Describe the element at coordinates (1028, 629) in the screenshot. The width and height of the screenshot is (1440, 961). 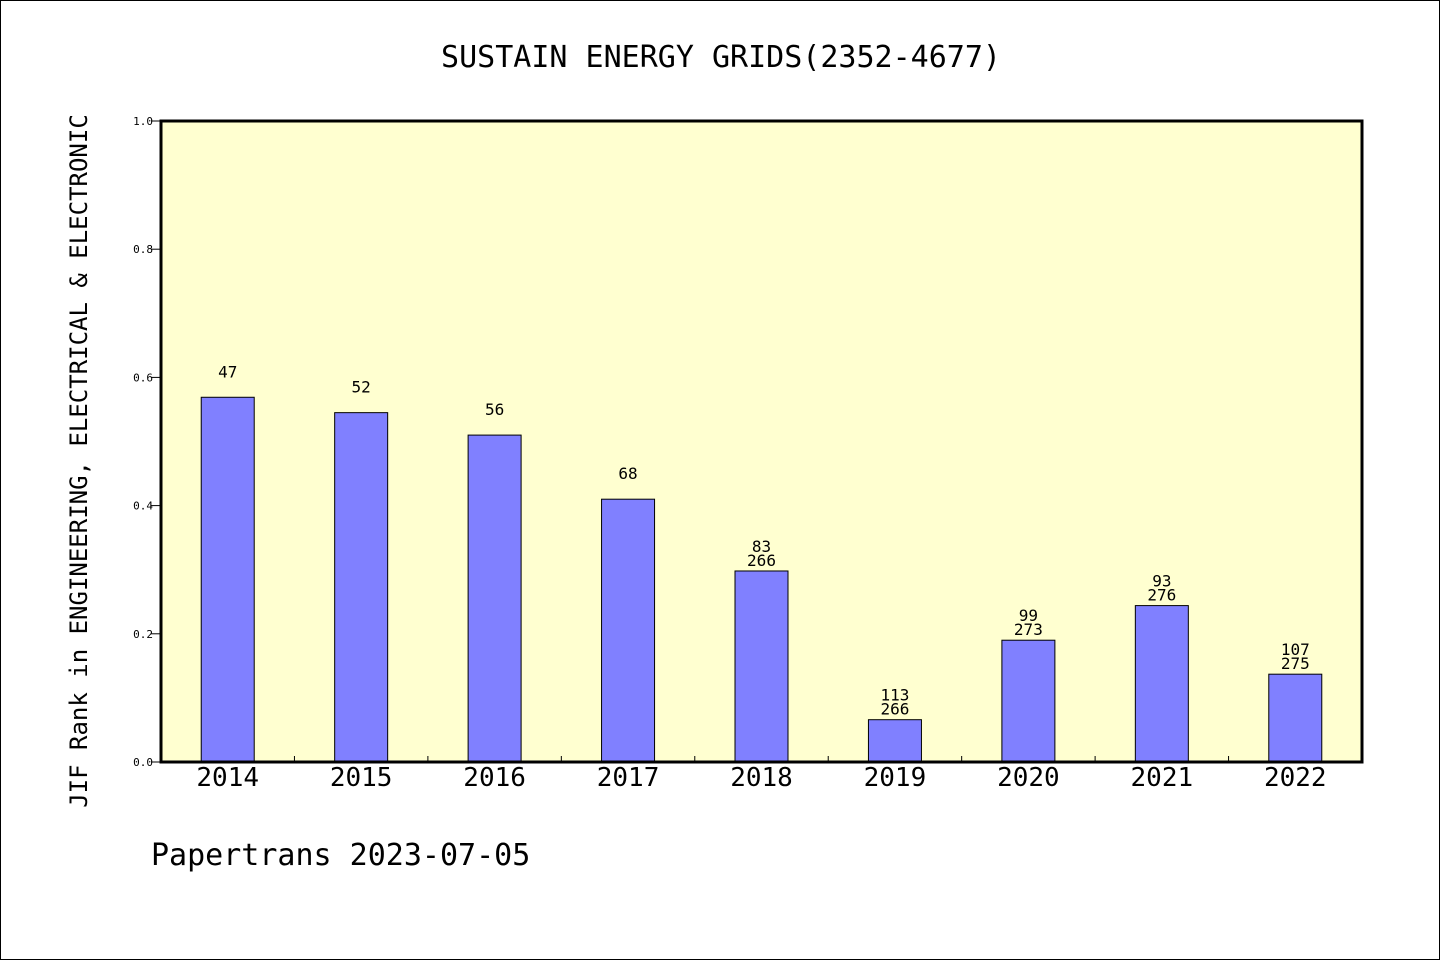
I see `bar-total-label: 273` at that location.